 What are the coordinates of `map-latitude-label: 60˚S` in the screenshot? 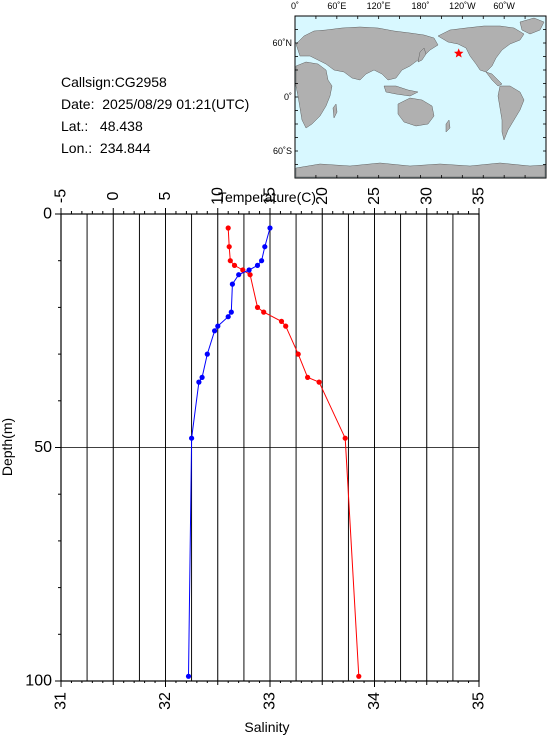 It's located at (282, 151).